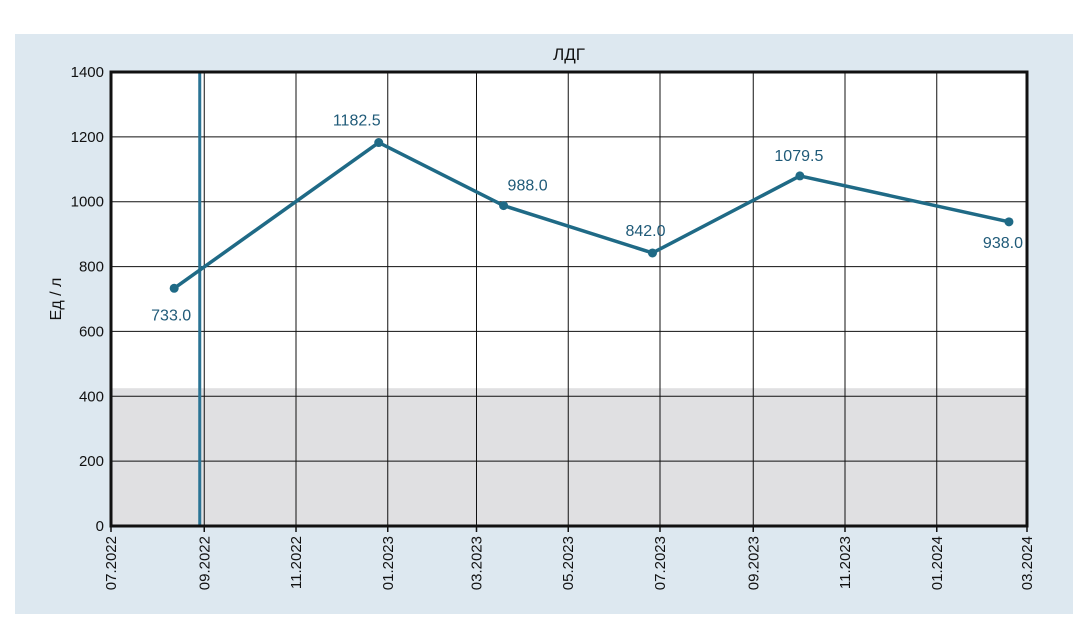 This screenshot has height=625, width=1079. I want to click on x-tick-label: 11.2023, so click(845, 562).